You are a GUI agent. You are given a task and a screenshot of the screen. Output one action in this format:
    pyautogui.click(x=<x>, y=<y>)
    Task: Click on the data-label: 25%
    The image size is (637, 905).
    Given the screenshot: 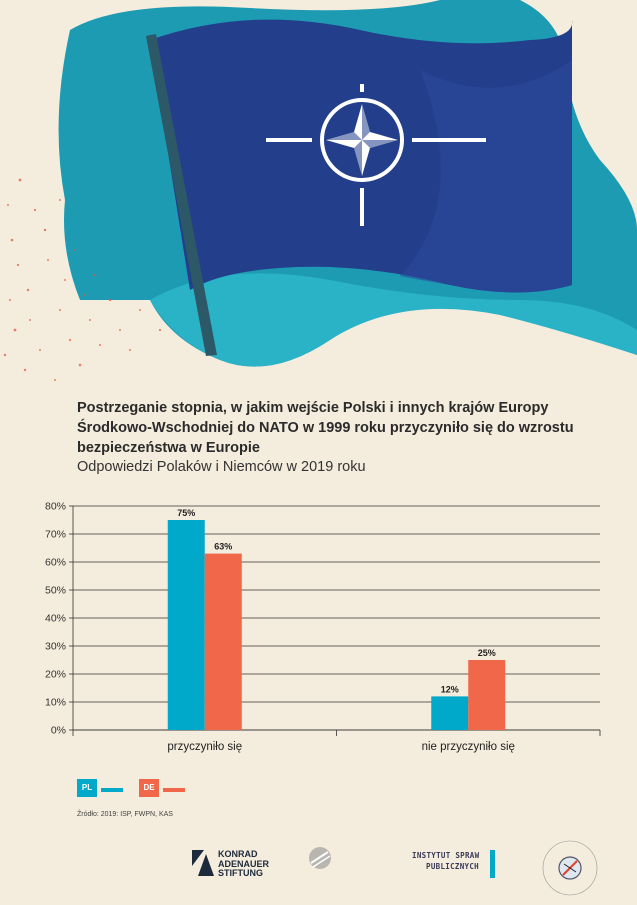 What is the action you would take?
    pyautogui.click(x=487, y=653)
    